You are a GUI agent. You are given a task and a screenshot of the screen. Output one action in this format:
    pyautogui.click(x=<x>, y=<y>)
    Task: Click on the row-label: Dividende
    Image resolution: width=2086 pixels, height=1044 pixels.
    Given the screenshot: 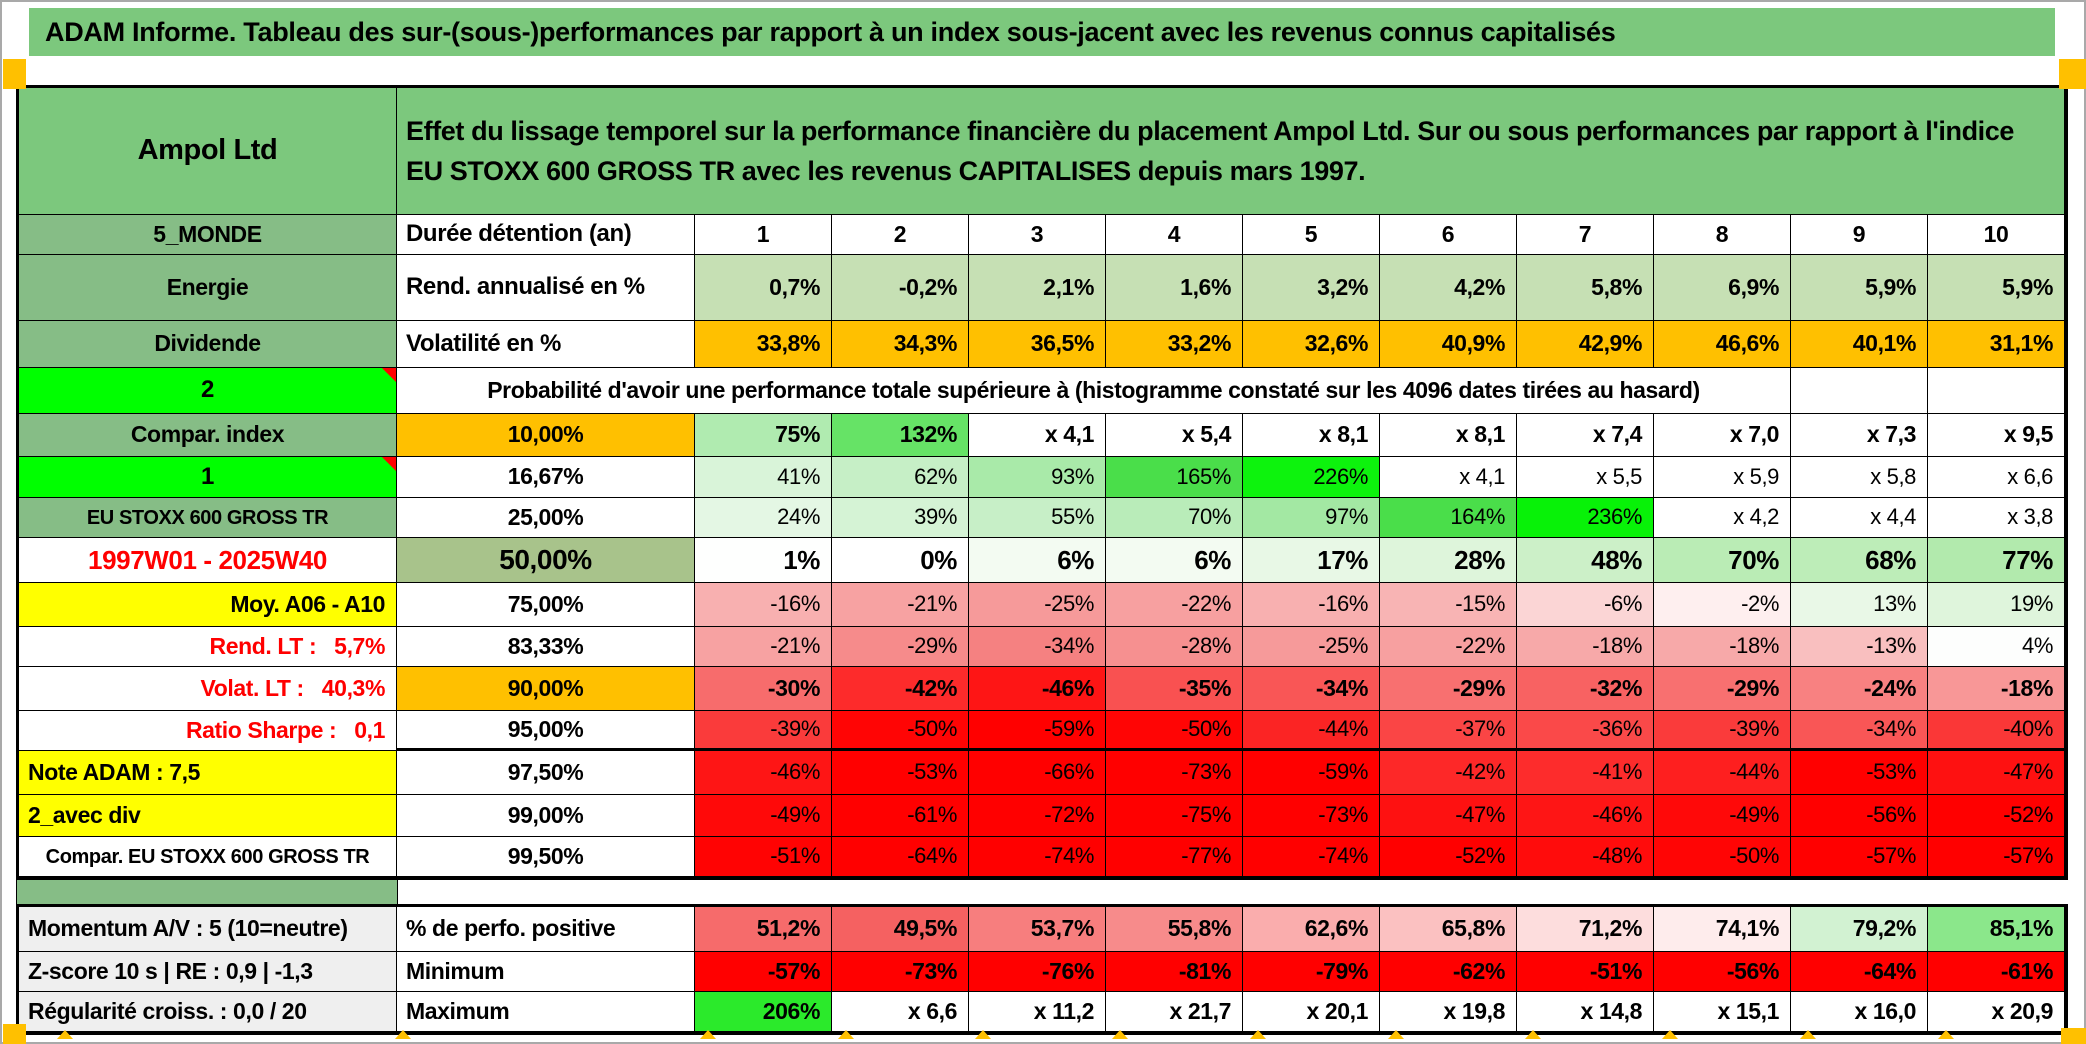 What is the action you would take?
    pyautogui.click(x=208, y=344)
    